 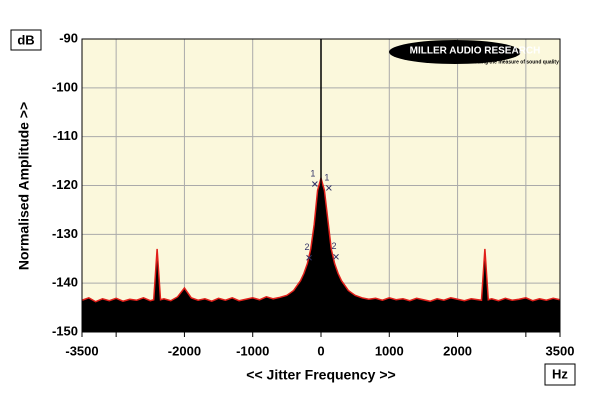 What do you see at coordinates (320, 350) in the screenshot?
I see `x-tick-label: 0` at bounding box center [320, 350].